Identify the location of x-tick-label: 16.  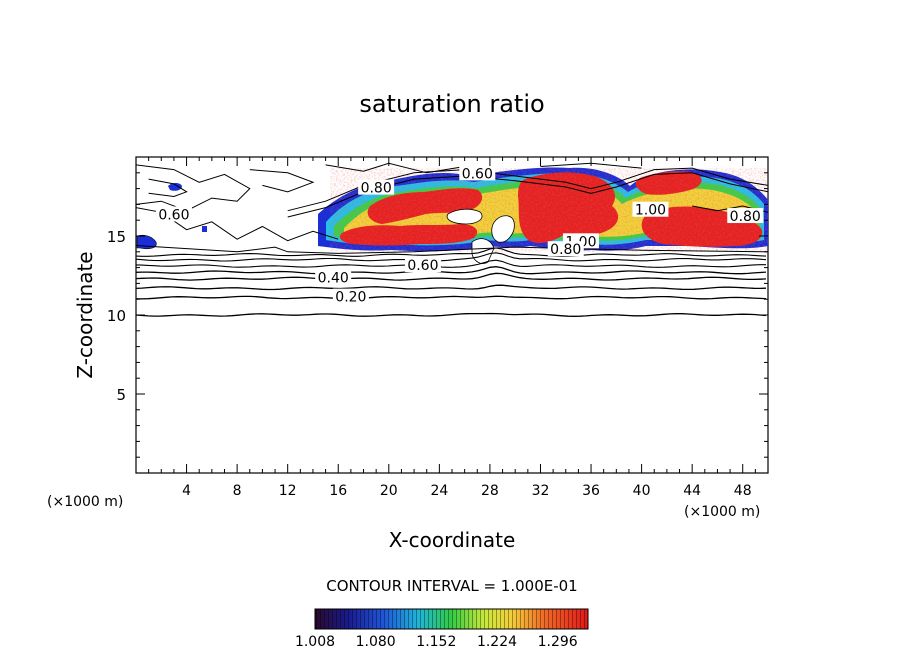
(338, 491).